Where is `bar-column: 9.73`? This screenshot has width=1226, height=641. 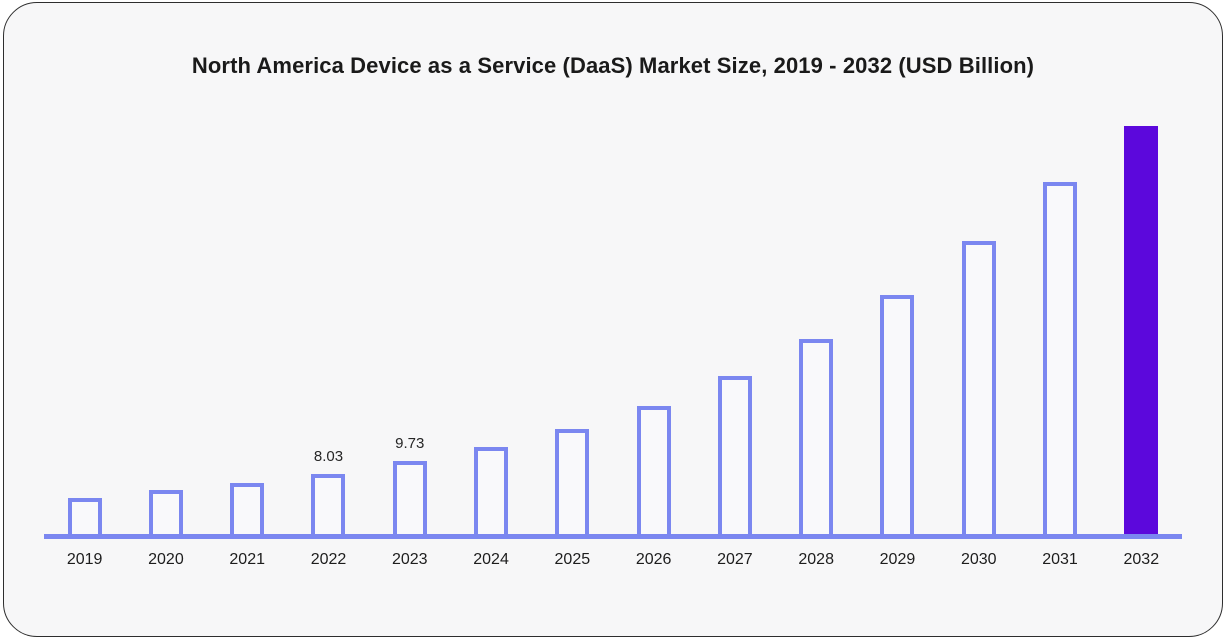
bar-column: 9.73 is located at coordinates (409, 484).